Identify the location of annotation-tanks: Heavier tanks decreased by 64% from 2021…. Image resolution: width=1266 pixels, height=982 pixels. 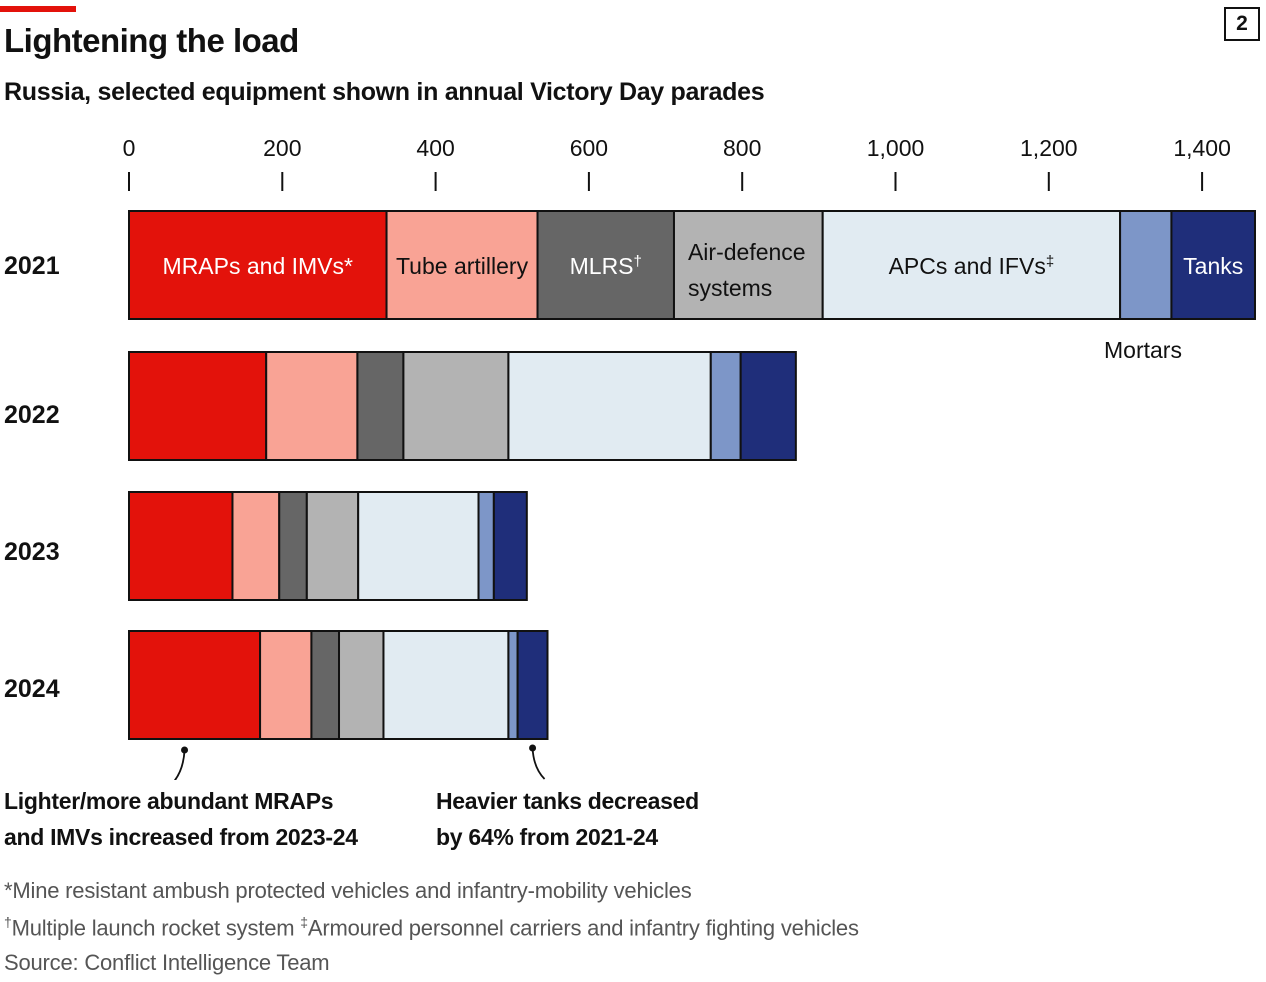
(567, 819).